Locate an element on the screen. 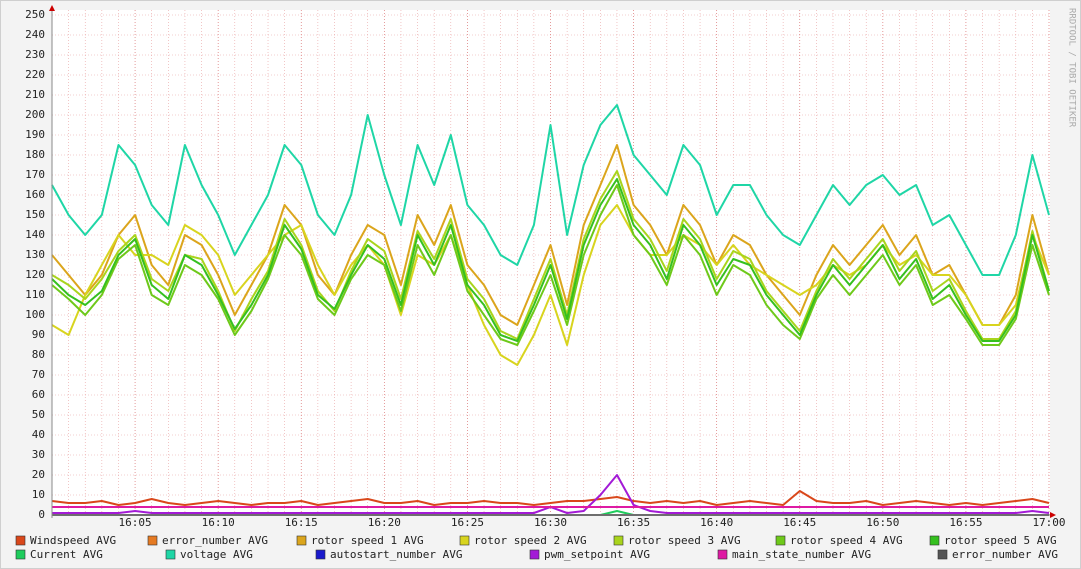 Image resolution: width=1081 pixels, height=569 pixels. y-tick-label: 10 is located at coordinates (38, 494).